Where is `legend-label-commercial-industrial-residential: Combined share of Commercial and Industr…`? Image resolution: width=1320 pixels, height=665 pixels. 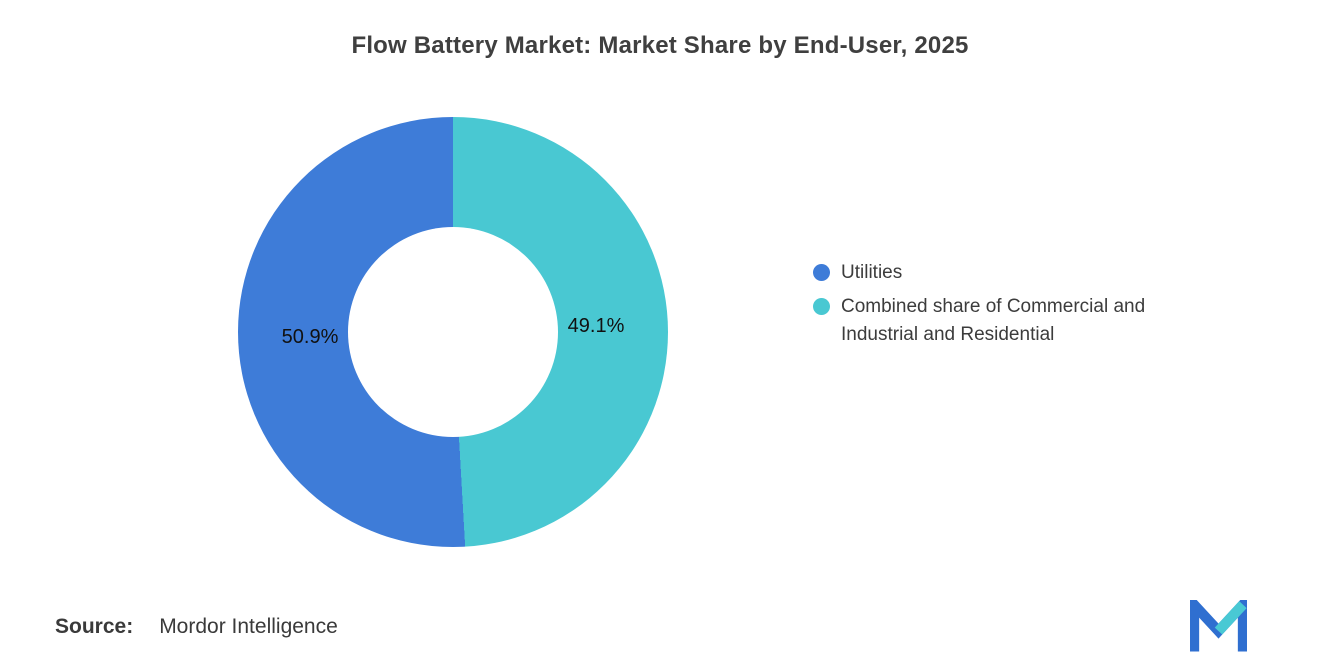
legend-label-commercial-industrial-residential: Combined share of Commercial and Industr… is located at coordinates (993, 320).